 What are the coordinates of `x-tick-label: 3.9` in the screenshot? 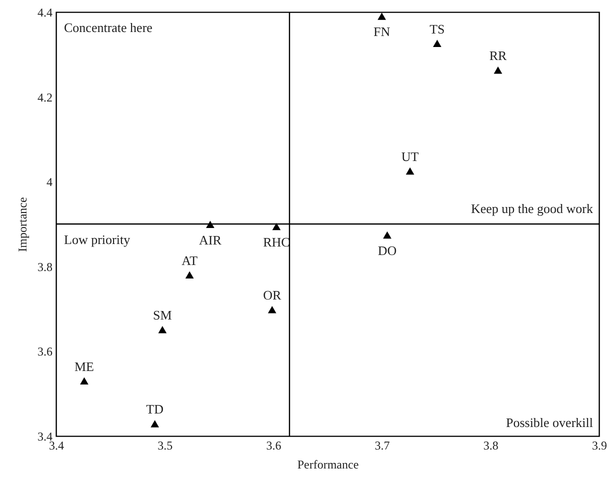 It's located at (599, 445).